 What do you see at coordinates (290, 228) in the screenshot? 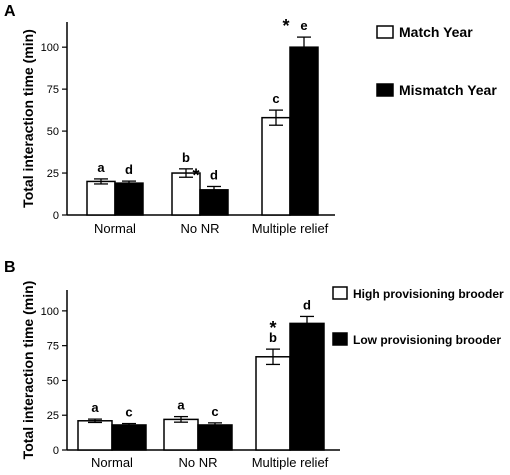
I see `panel-a-category-label: Multiple relief` at bounding box center [290, 228].